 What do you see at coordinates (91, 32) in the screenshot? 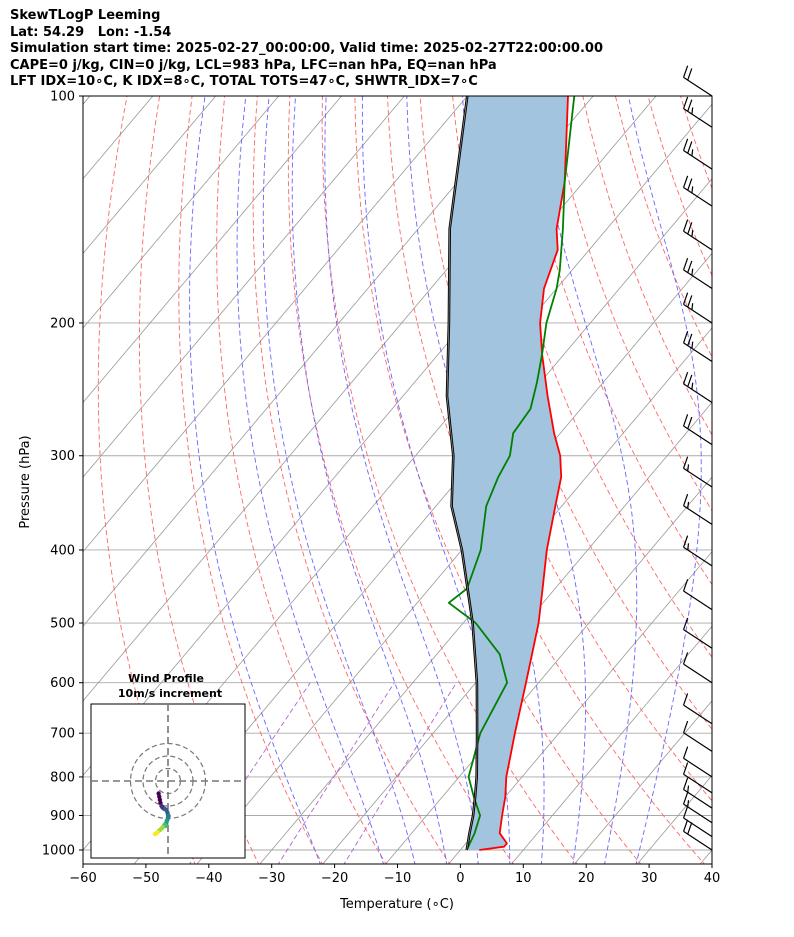
I see `location-line: Lat: 54.29 Lon: -1.54` at bounding box center [91, 32].